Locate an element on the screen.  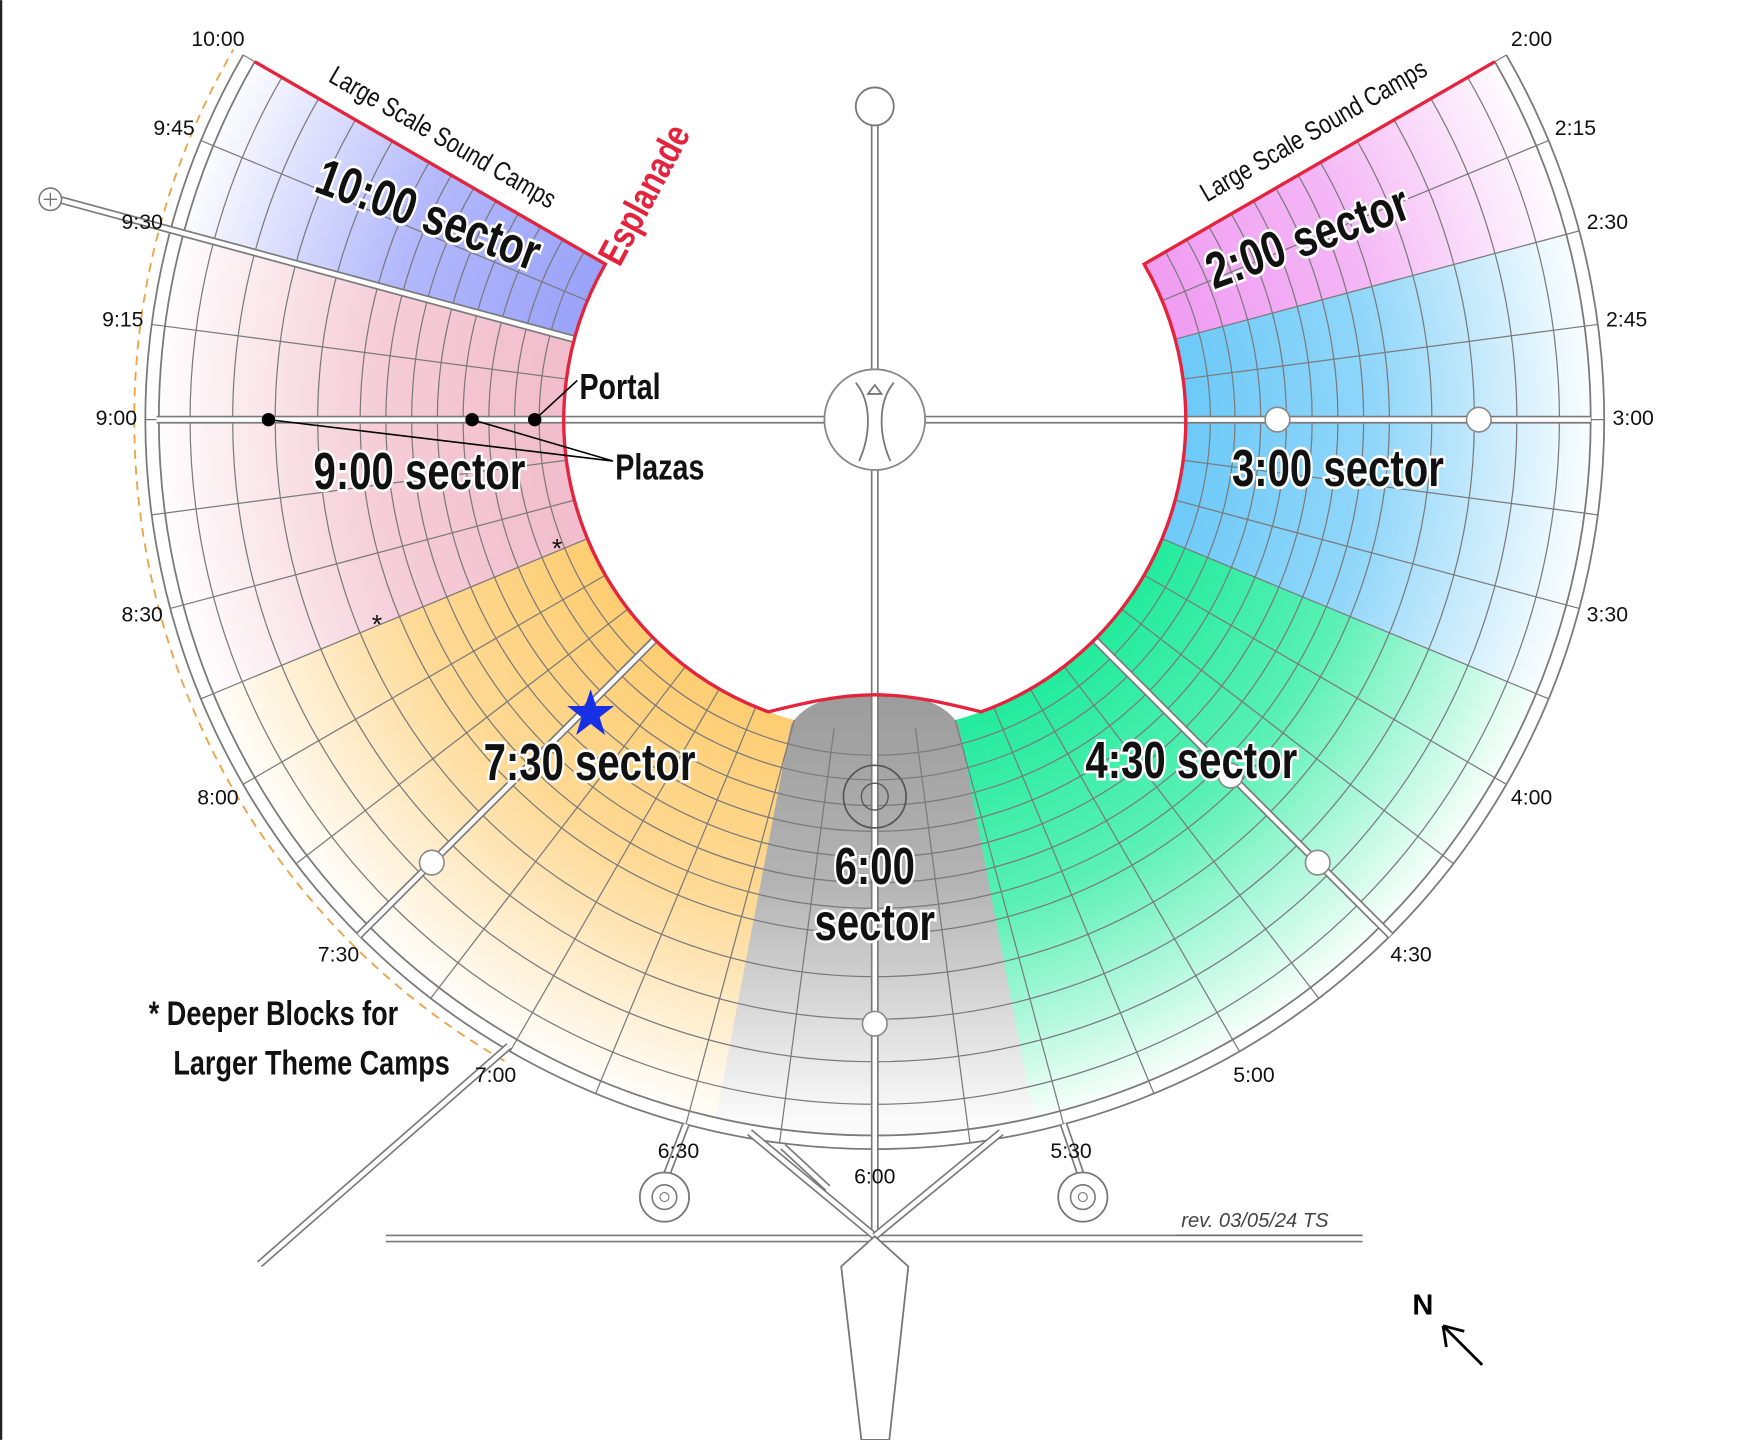
esplanade-label: Esplanade is located at coordinates (644, 195).